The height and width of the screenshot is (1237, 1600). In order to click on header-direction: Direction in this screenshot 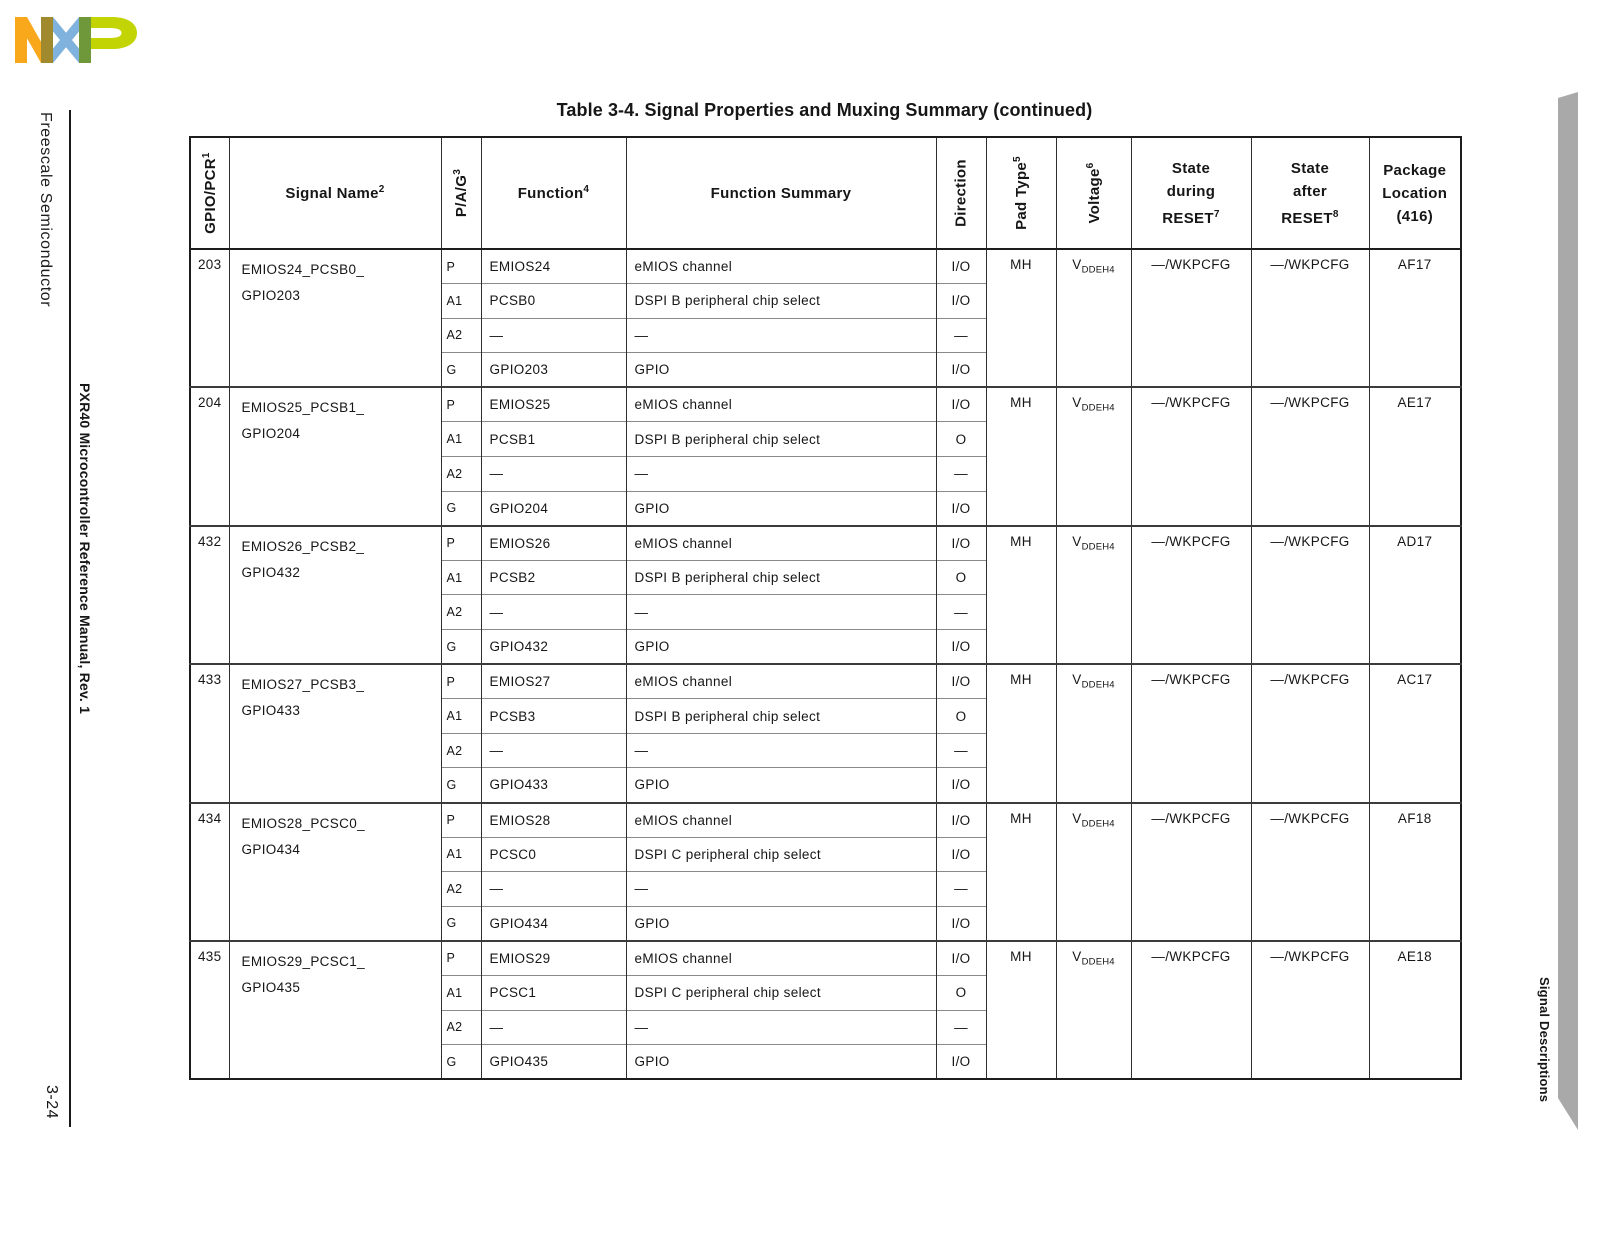, I will do `click(961, 193)`.